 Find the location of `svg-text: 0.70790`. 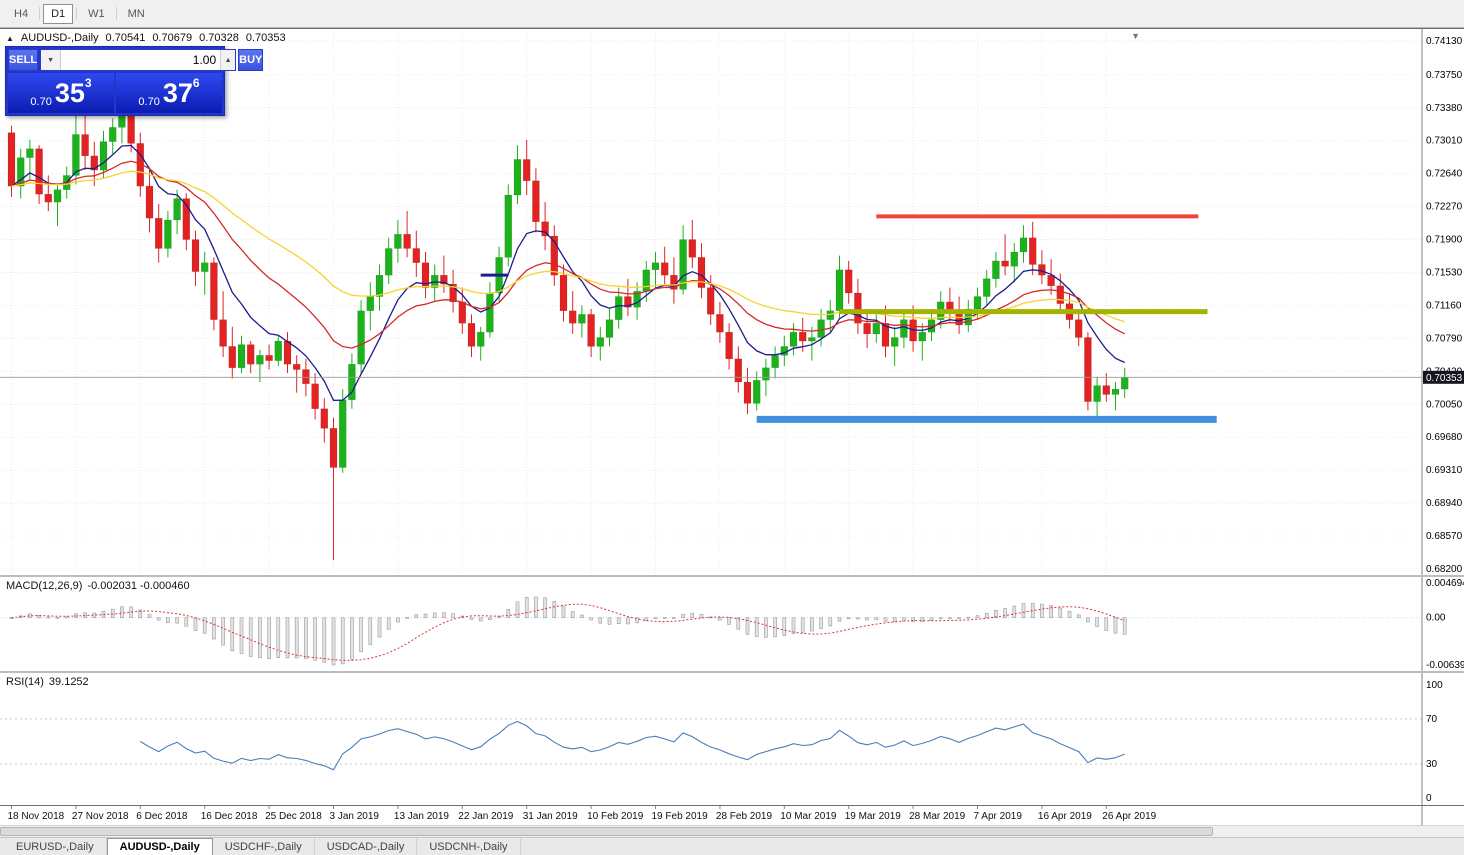

svg-text: 0.70790 is located at coordinates (1444, 338).